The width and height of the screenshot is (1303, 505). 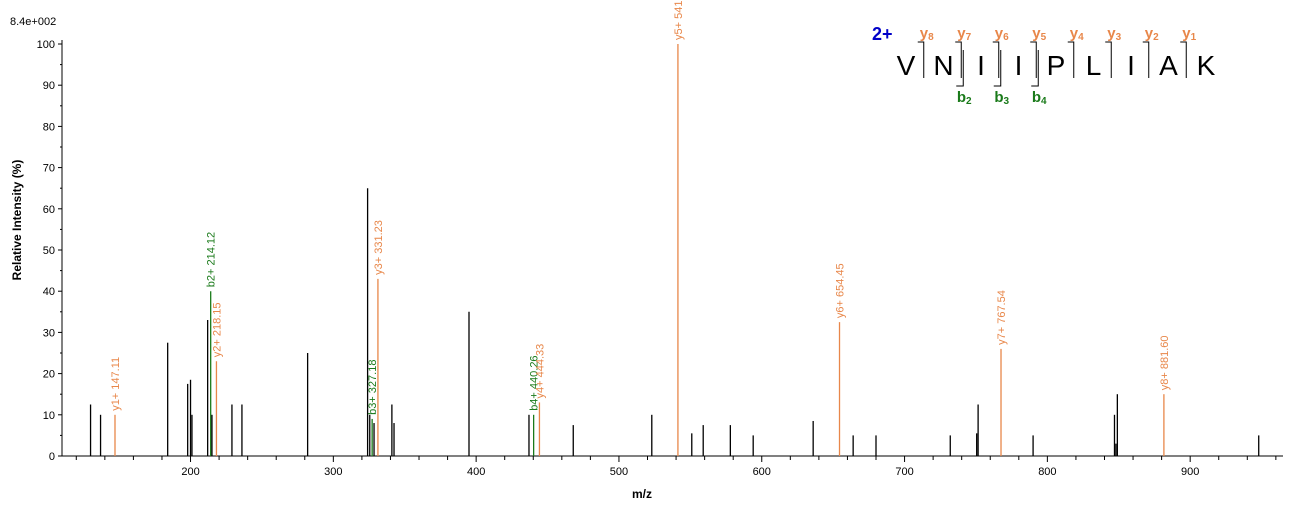 I want to click on y-ion-label: y1+ 147.11, so click(x=116, y=384).